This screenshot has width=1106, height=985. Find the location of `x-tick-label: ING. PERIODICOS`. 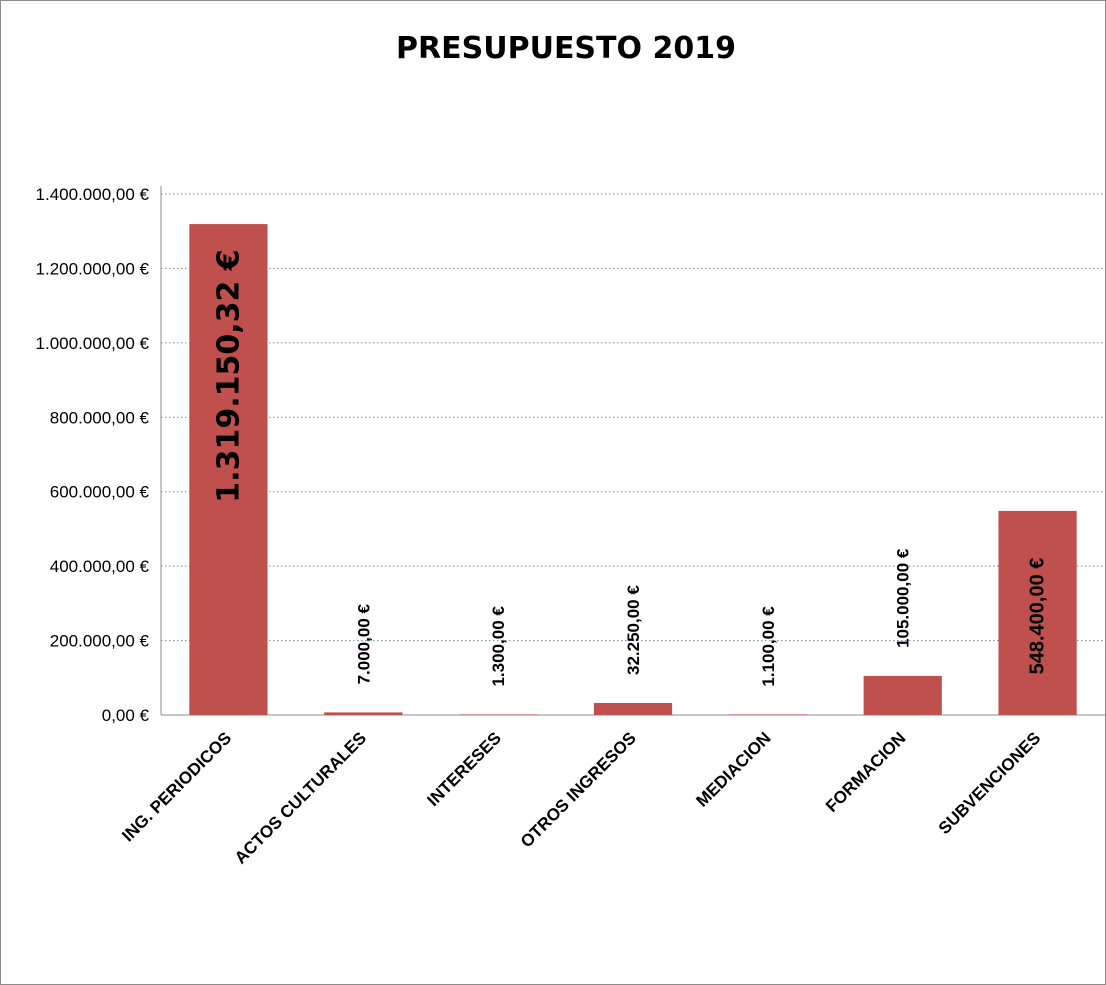

x-tick-label: ING. PERIODICOS is located at coordinates (176, 786).